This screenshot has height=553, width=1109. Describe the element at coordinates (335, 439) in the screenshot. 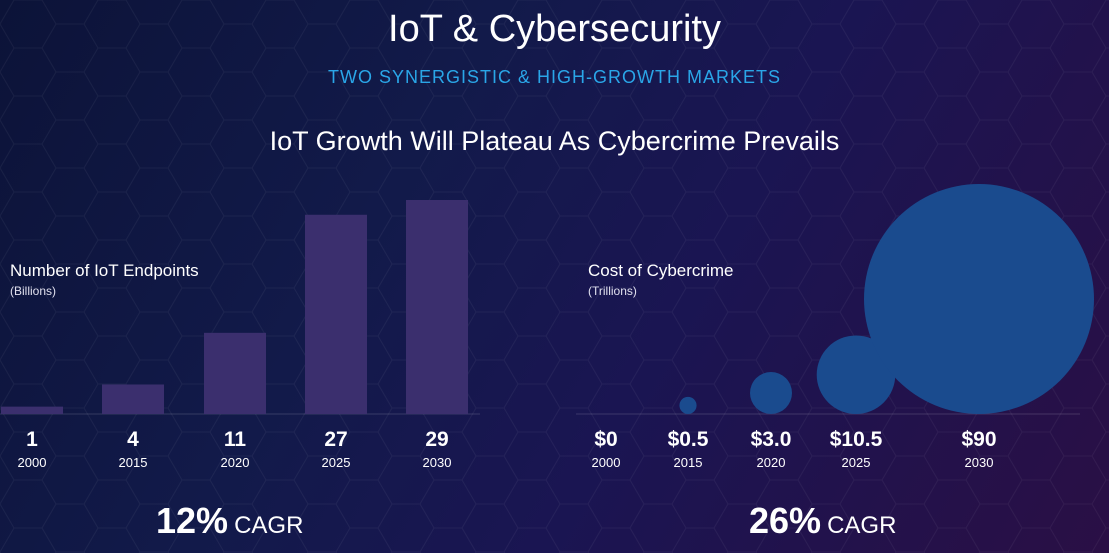

I see `iot-value-label: 27` at that location.